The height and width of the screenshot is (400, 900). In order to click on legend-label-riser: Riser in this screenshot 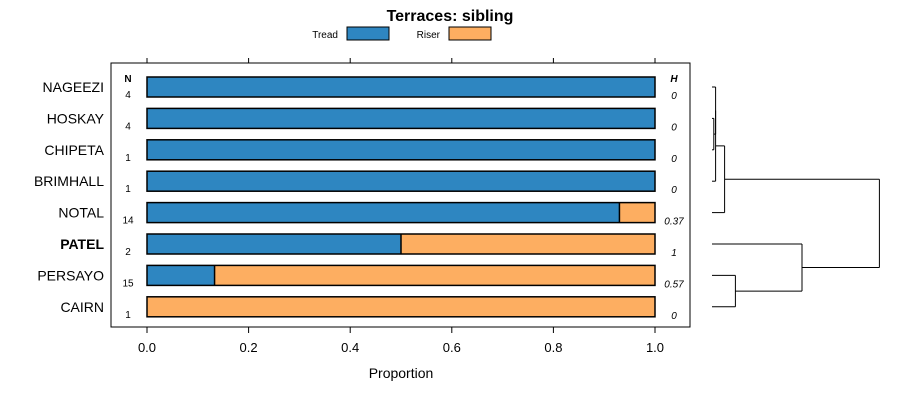, I will do `click(429, 35)`.